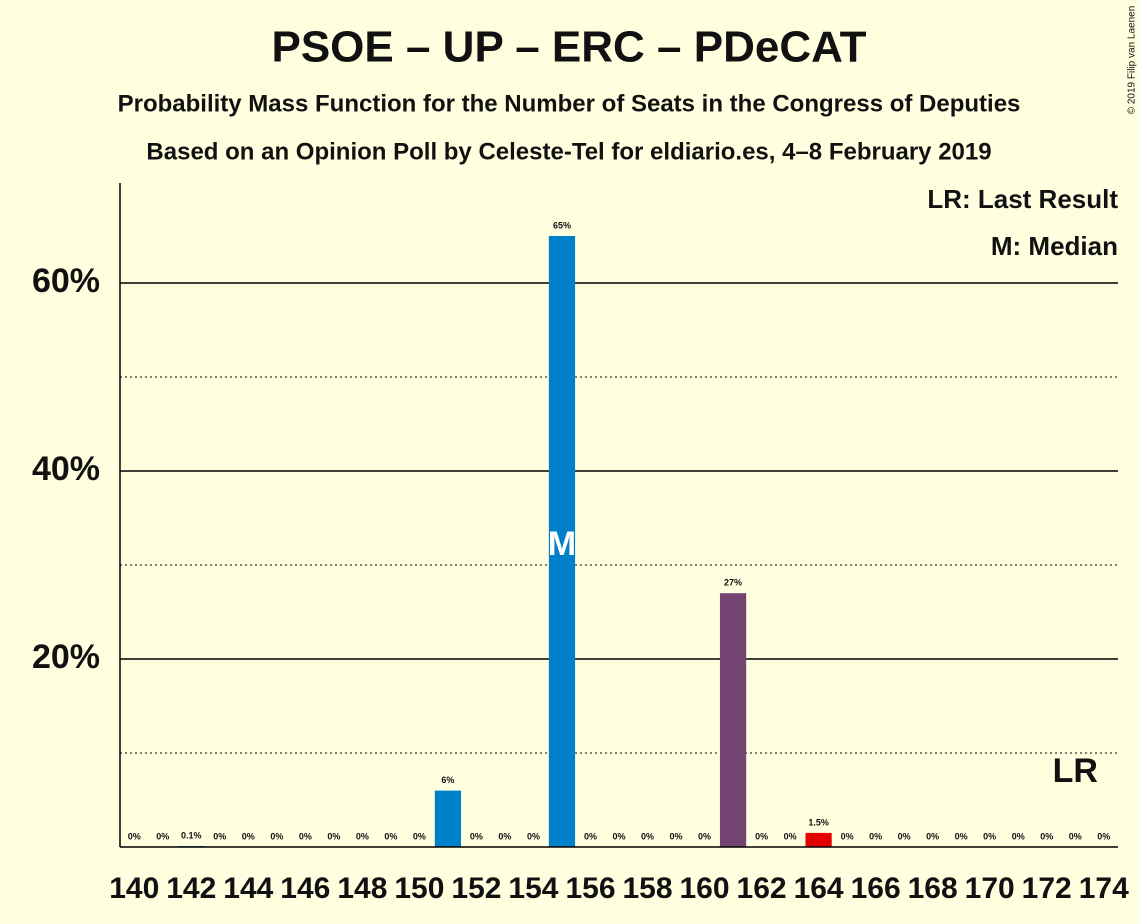  I want to click on x-tick-label: 164, so click(819, 888).